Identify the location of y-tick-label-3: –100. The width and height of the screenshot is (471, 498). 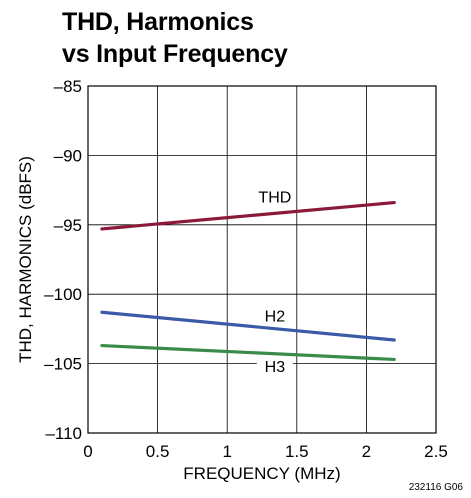
(63, 294).